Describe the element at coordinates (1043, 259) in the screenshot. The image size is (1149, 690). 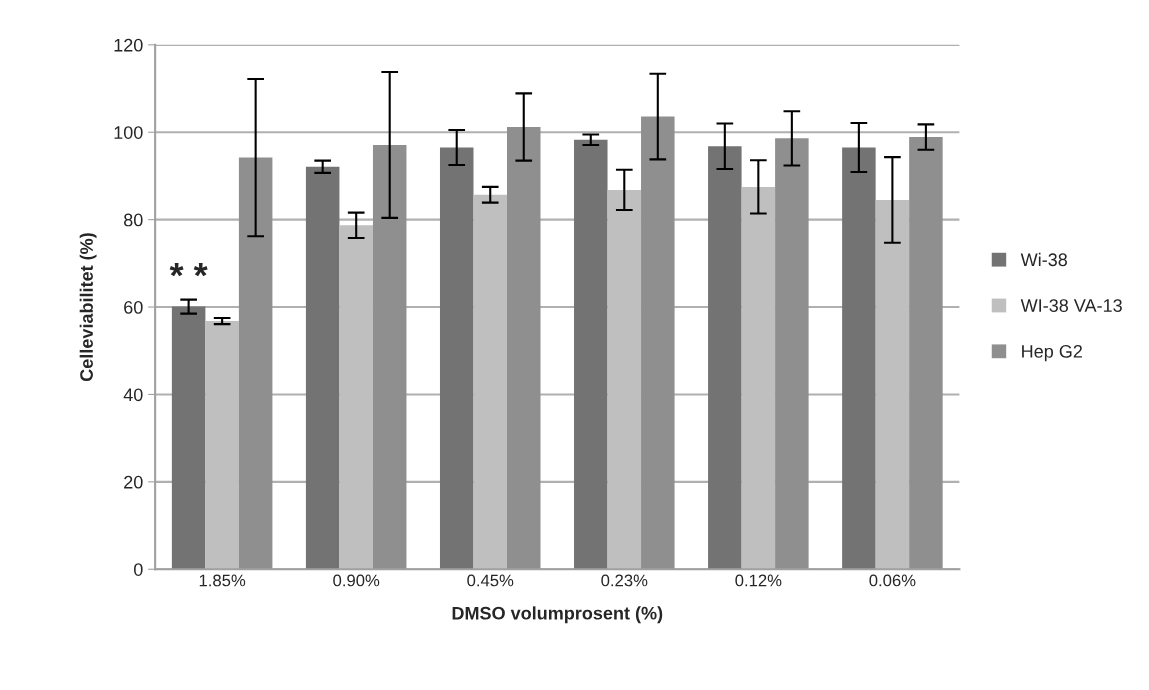
I see `legend-label: Wi-38` at that location.